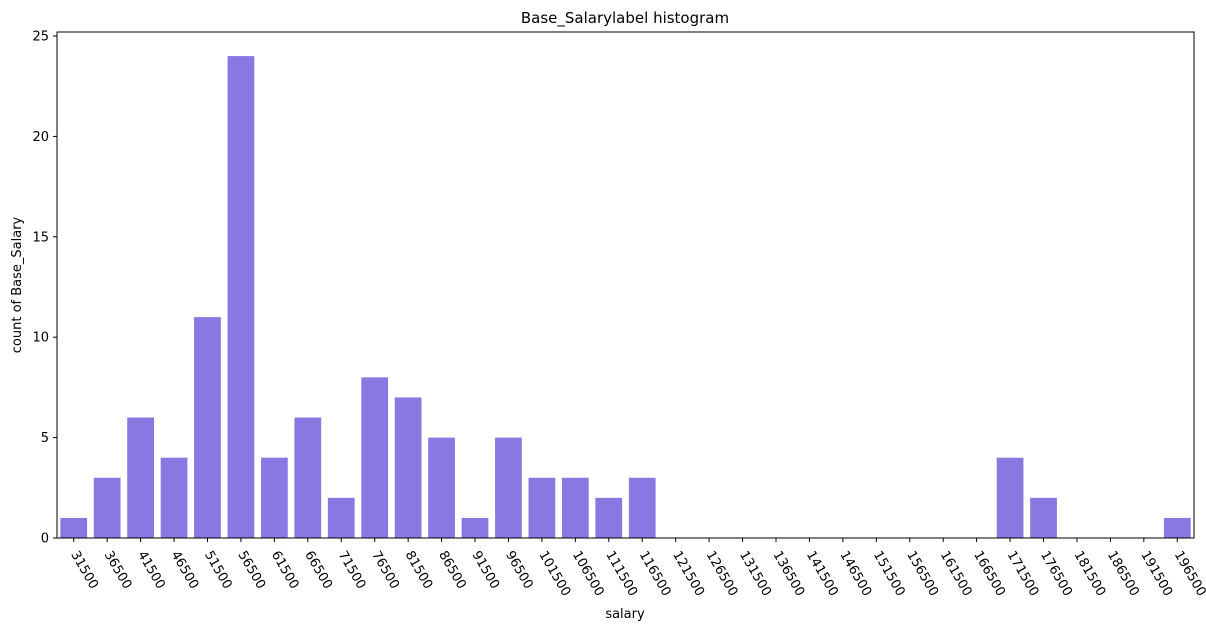 Image resolution: width=1206 pixels, height=630 pixels. Describe the element at coordinates (419, 570) in the screenshot. I see `x-tick-label: 81500` at that location.